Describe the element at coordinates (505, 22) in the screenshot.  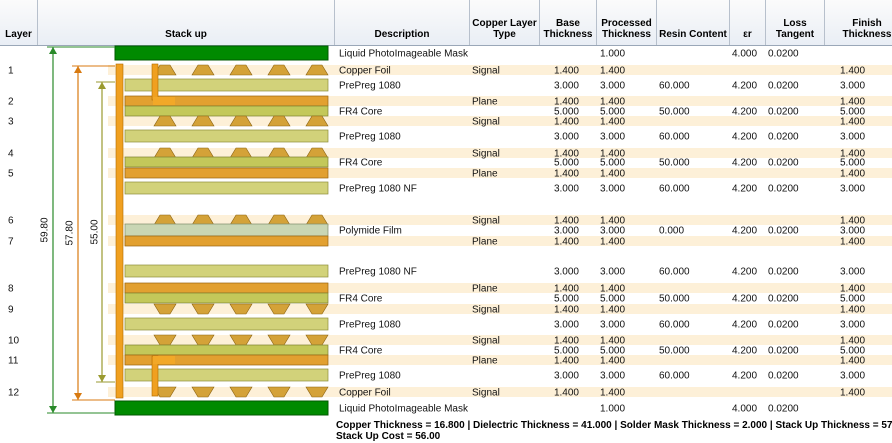
I see `column-header: Copper Layer Type` at that location.